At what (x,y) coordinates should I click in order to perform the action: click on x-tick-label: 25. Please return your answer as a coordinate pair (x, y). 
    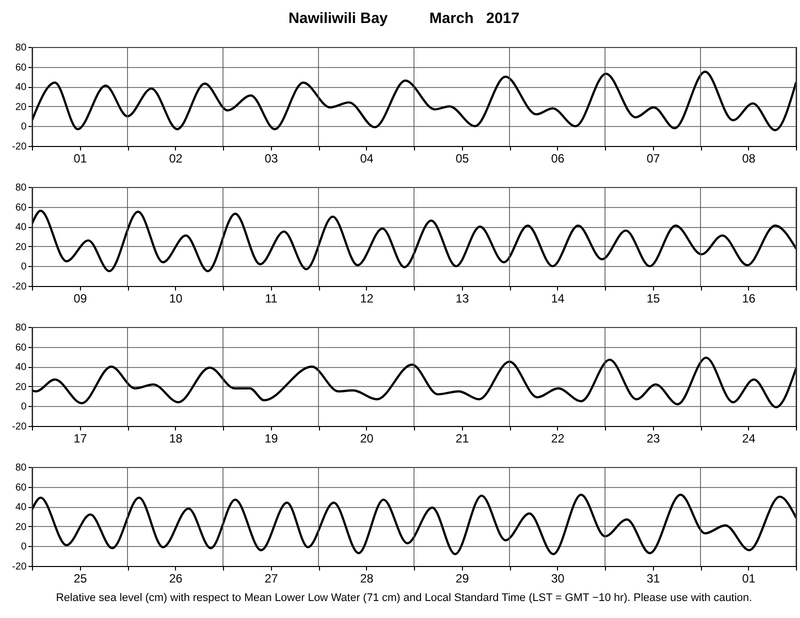
    Looking at the image, I should click on (81, 579).